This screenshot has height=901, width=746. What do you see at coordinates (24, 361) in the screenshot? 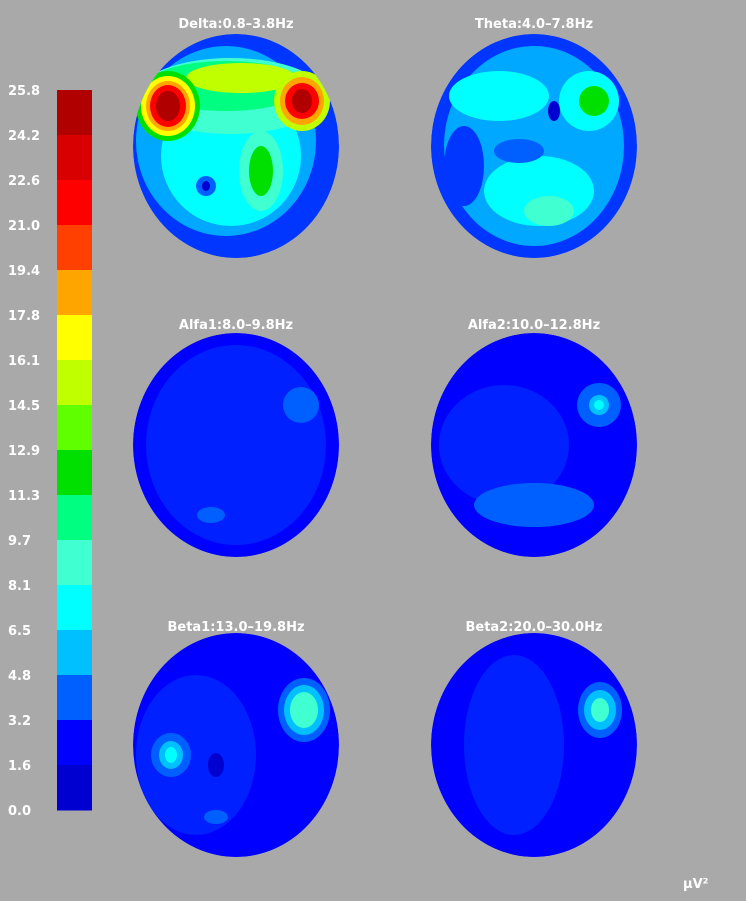
I see `colorbar-tick-label: 16.1` at bounding box center [24, 361].